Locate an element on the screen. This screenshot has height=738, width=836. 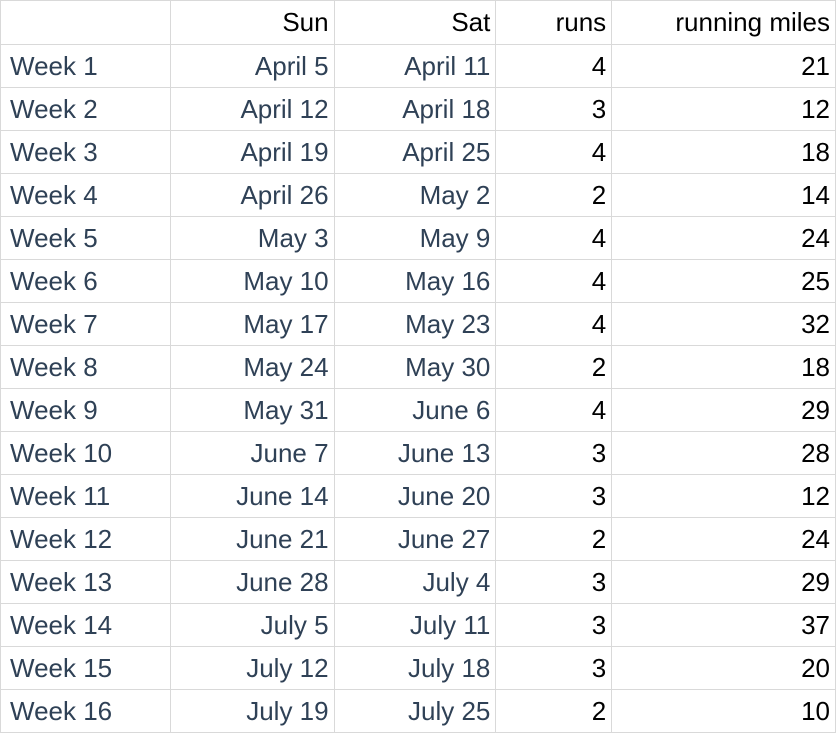
week-cell: Week 5 is located at coordinates (85, 238).